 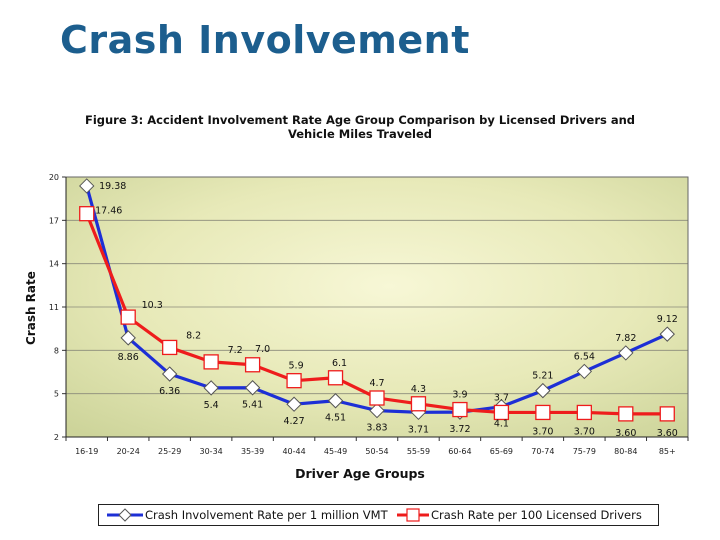 I want to click on x-tick-label: 85+, so click(x=667, y=451).